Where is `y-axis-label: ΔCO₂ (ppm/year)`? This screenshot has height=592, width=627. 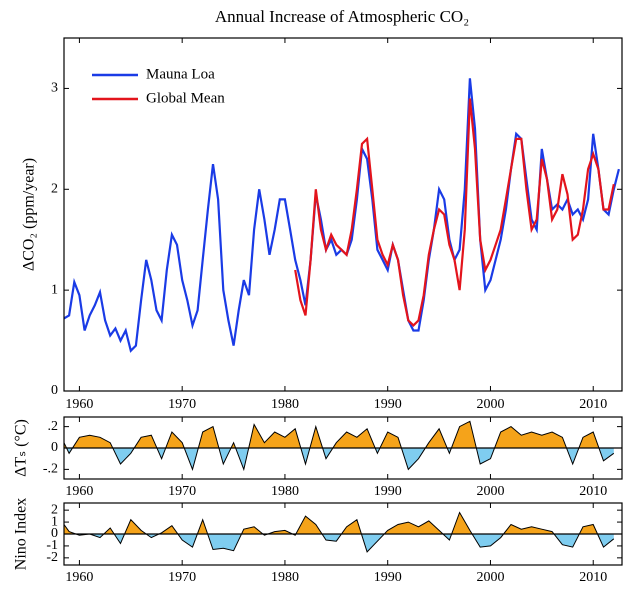 y-axis-label: ΔCO₂ (ppm/year) is located at coordinates (29, 214).